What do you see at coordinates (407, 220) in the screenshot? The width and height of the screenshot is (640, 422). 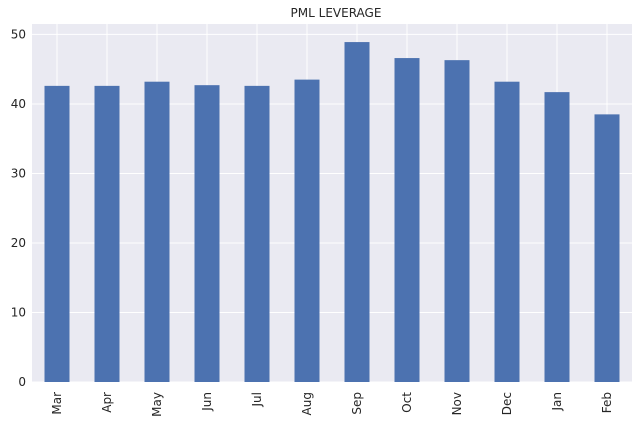 I see `bar-oct` at bounding box center [407, 220].